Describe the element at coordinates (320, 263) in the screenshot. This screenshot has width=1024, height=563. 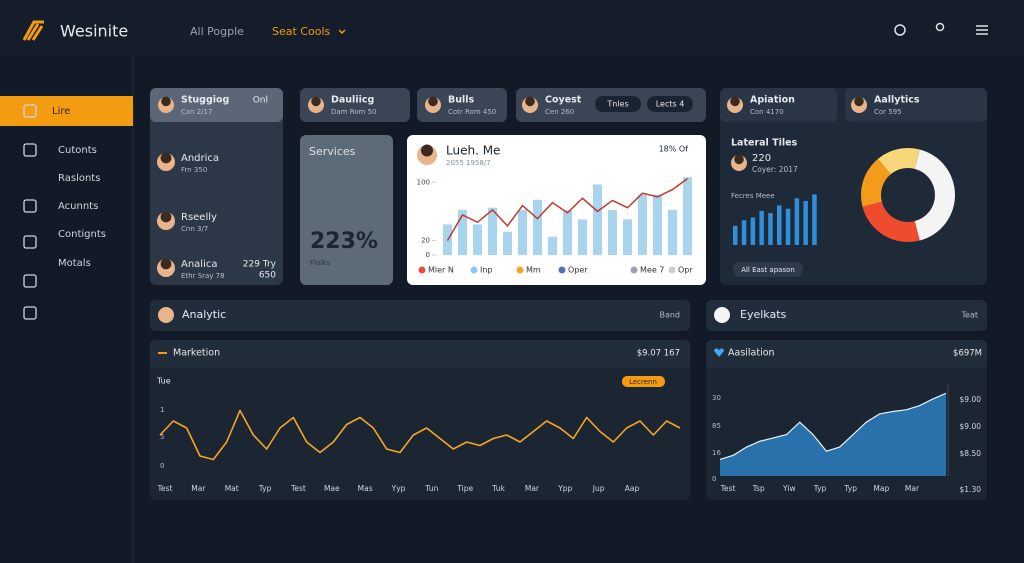
I see `services-label: Flolks` at that location.